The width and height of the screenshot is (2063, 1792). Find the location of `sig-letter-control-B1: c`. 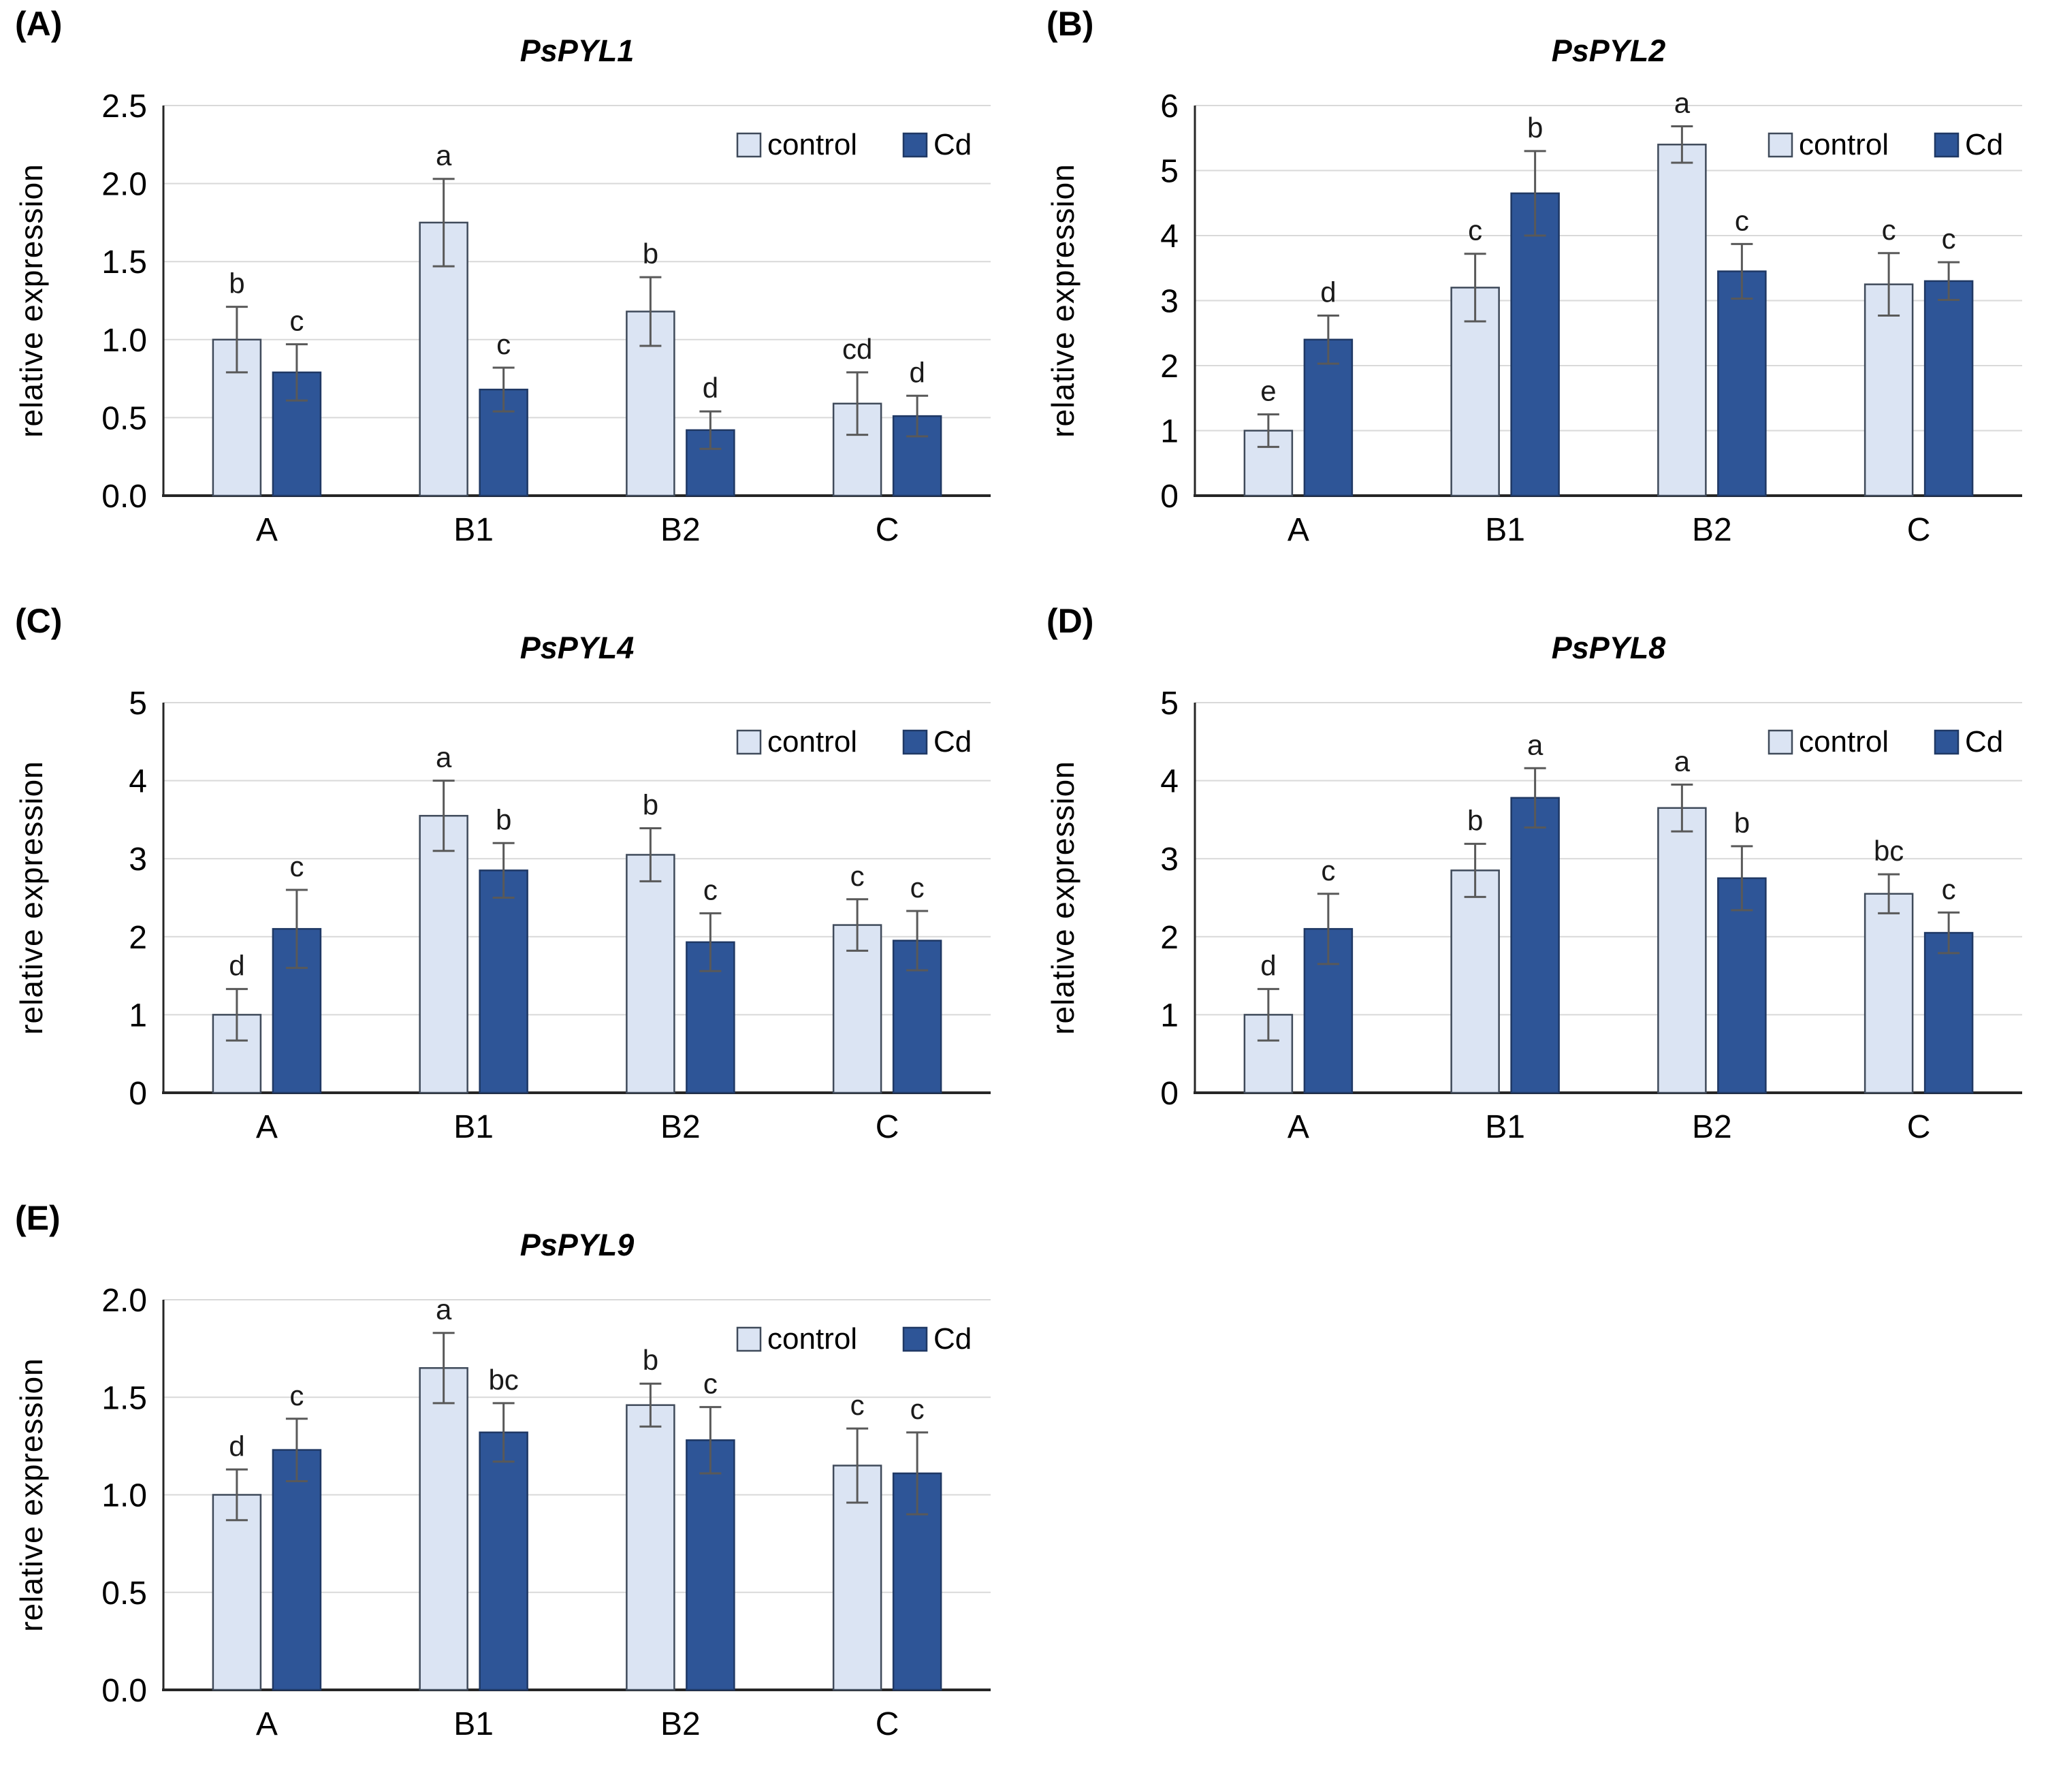

sig-letter-control-B1: c is located at coordinates (1475, 230).